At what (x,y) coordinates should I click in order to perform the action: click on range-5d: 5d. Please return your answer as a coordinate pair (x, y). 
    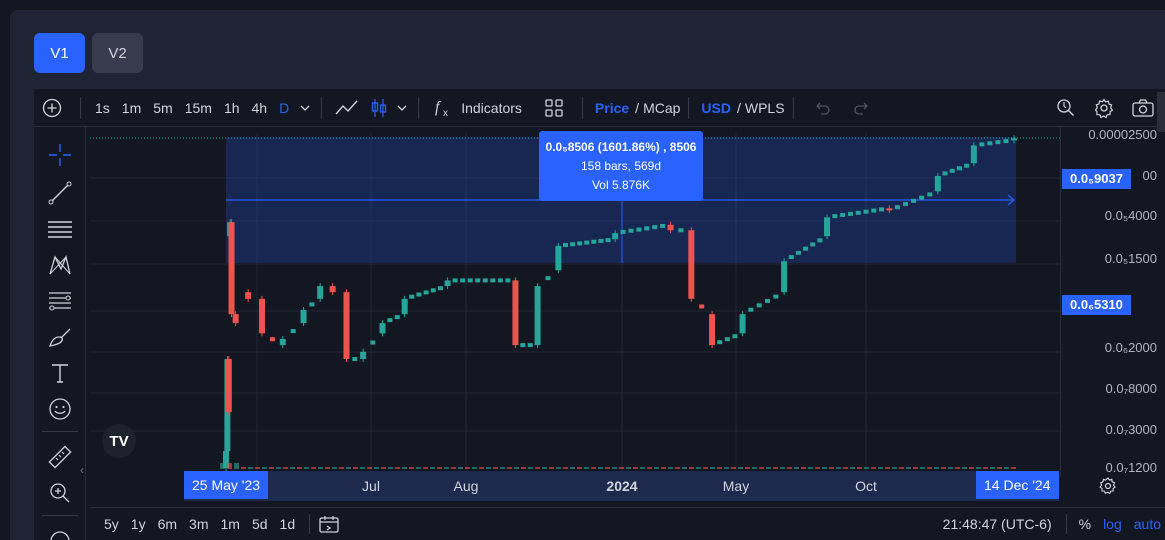
    Looking at the image, I should click on (259, 524).